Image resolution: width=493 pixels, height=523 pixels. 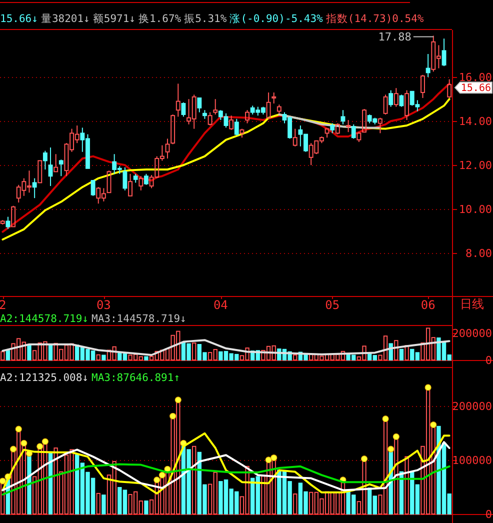 What do you see at coordinates (395, 37) in the screenshot?
I see `annotation: 17.88` at bounding box center [395, 37].